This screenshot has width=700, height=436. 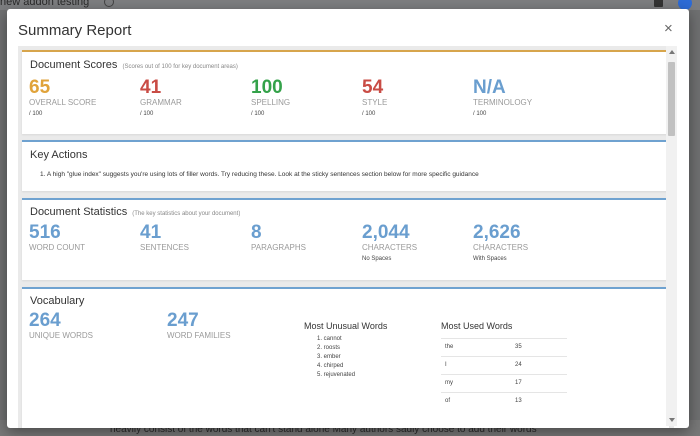 What do you see at coordinates (518, 401) in the screenshot?
I see `count-cell: 13` at bounding box center [518, 401].